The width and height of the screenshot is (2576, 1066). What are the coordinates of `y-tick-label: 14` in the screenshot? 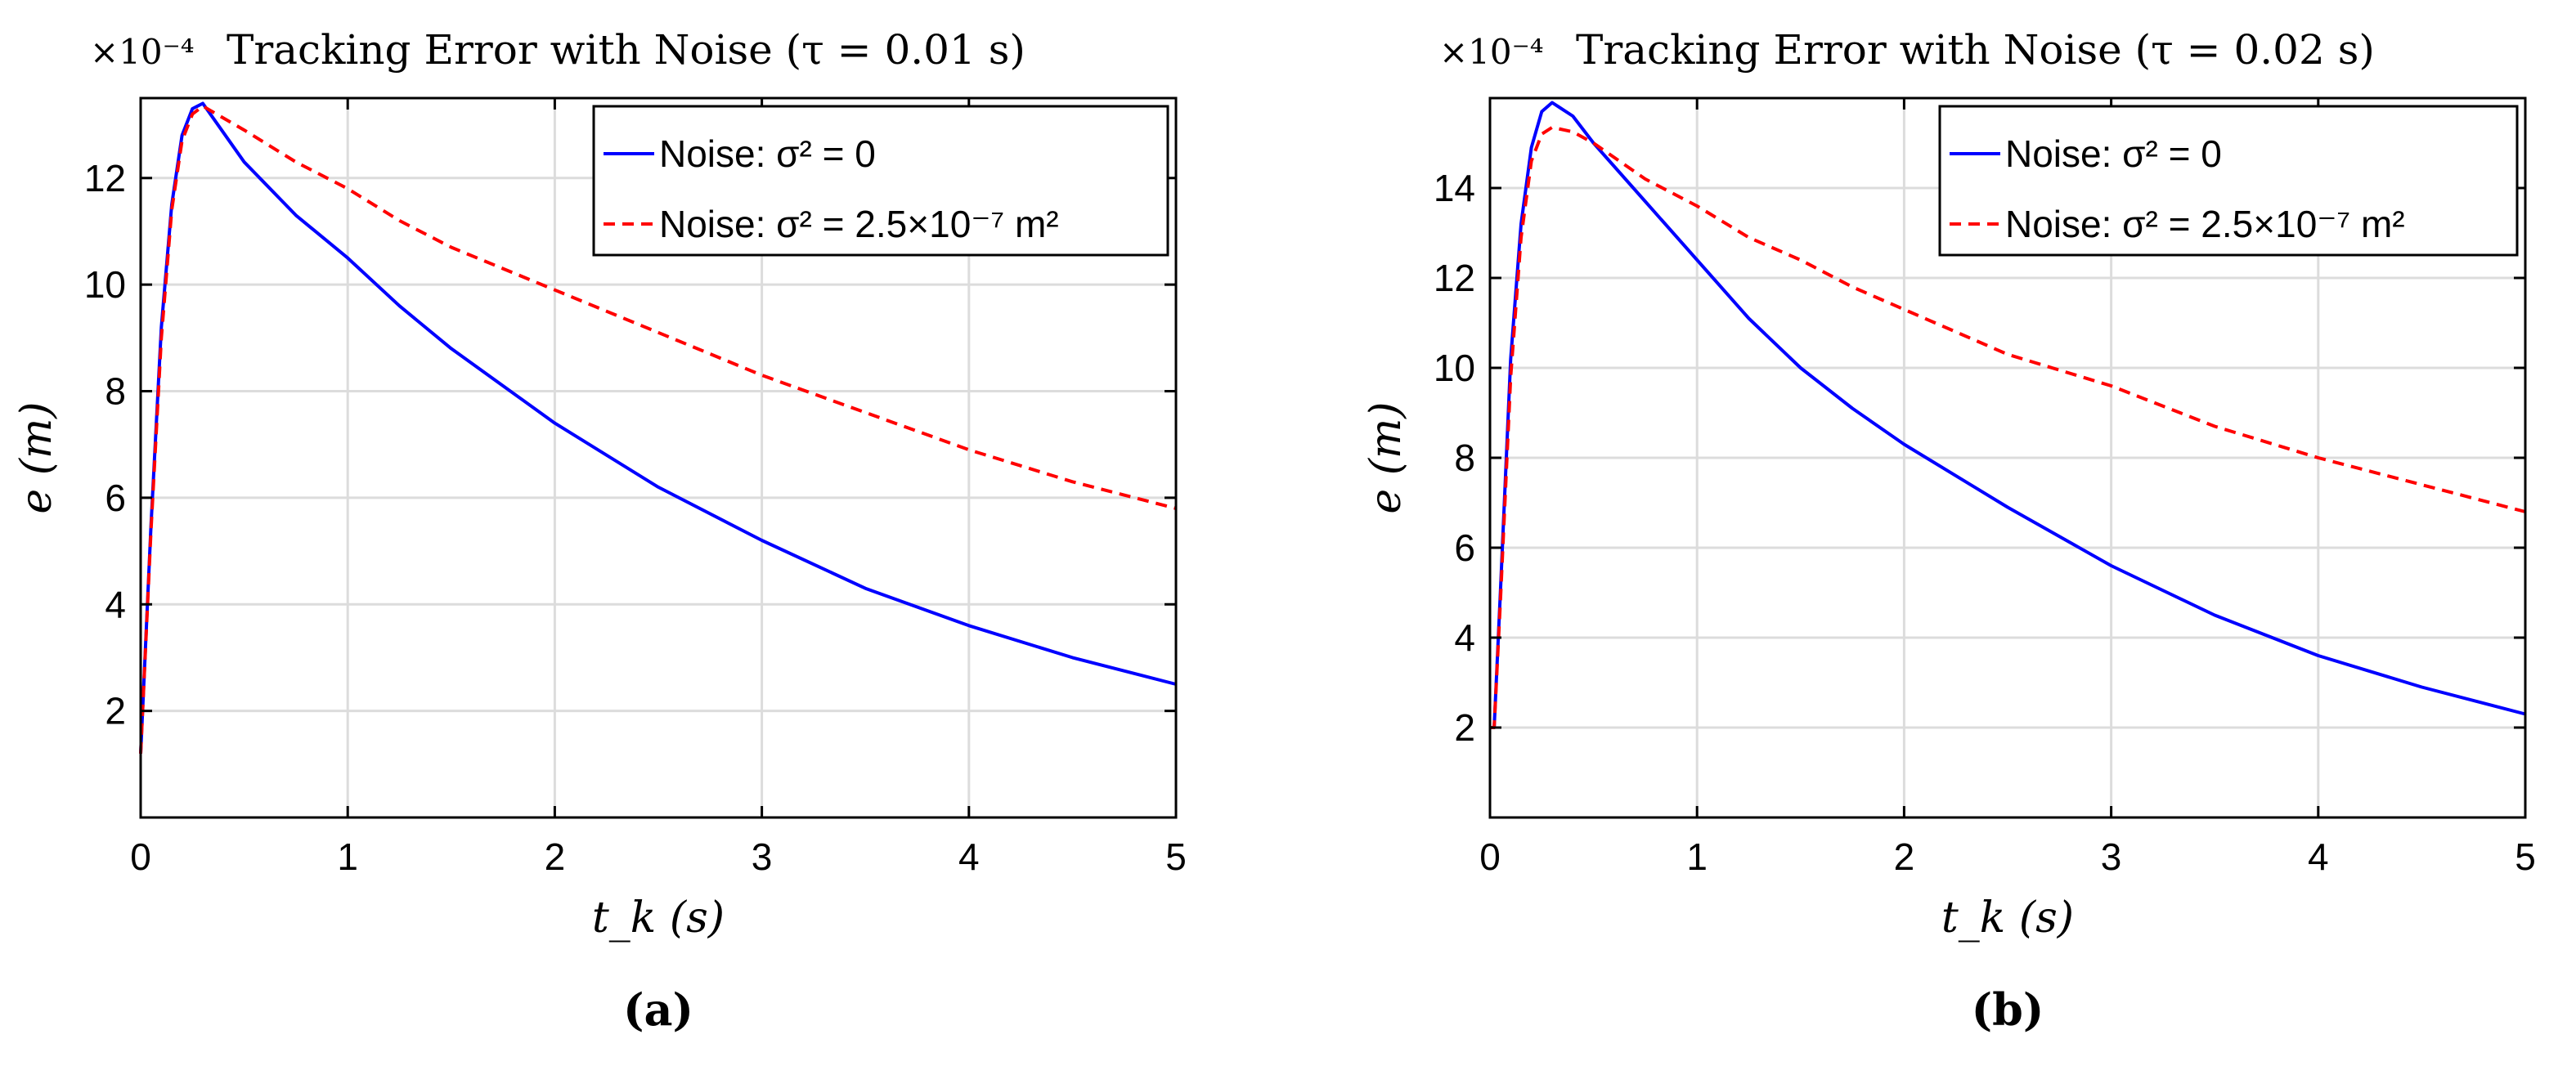 It's located at (1454, 188).